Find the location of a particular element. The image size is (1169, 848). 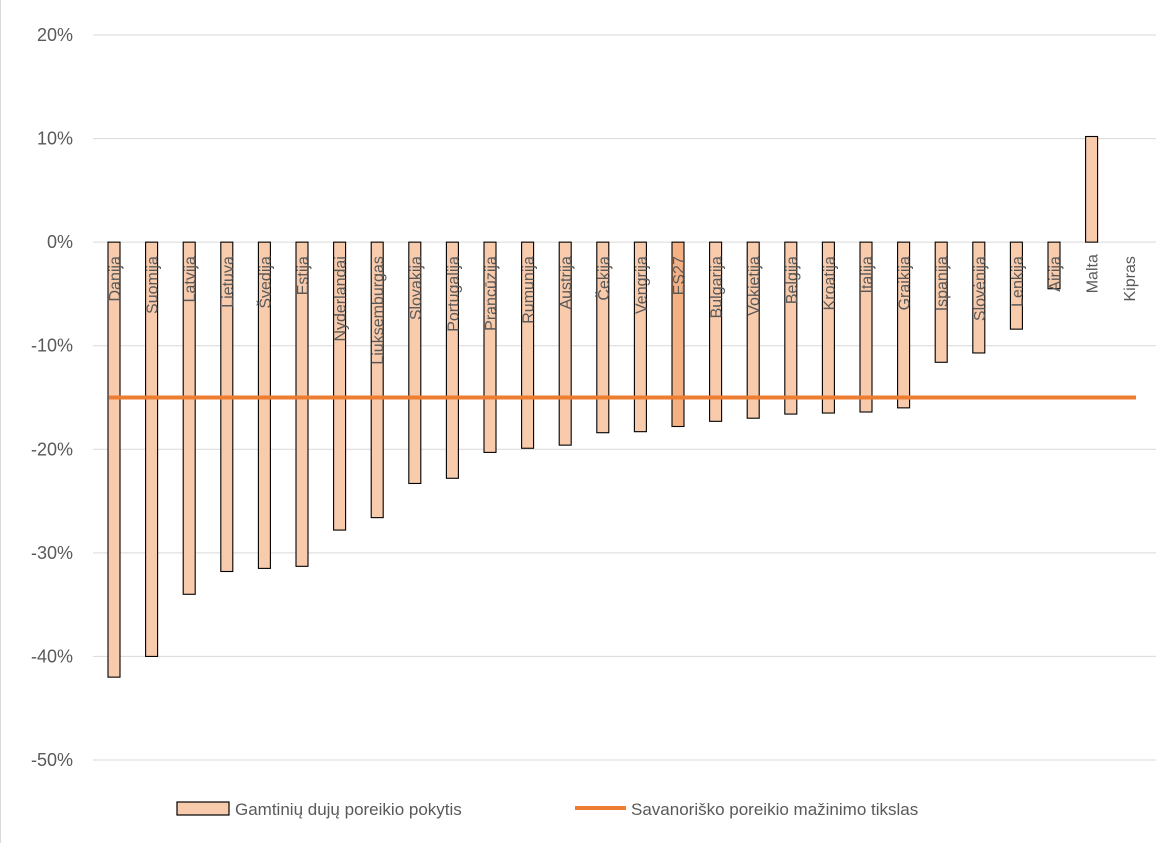

category-label: Suomija is located at coordinates (153, 285).